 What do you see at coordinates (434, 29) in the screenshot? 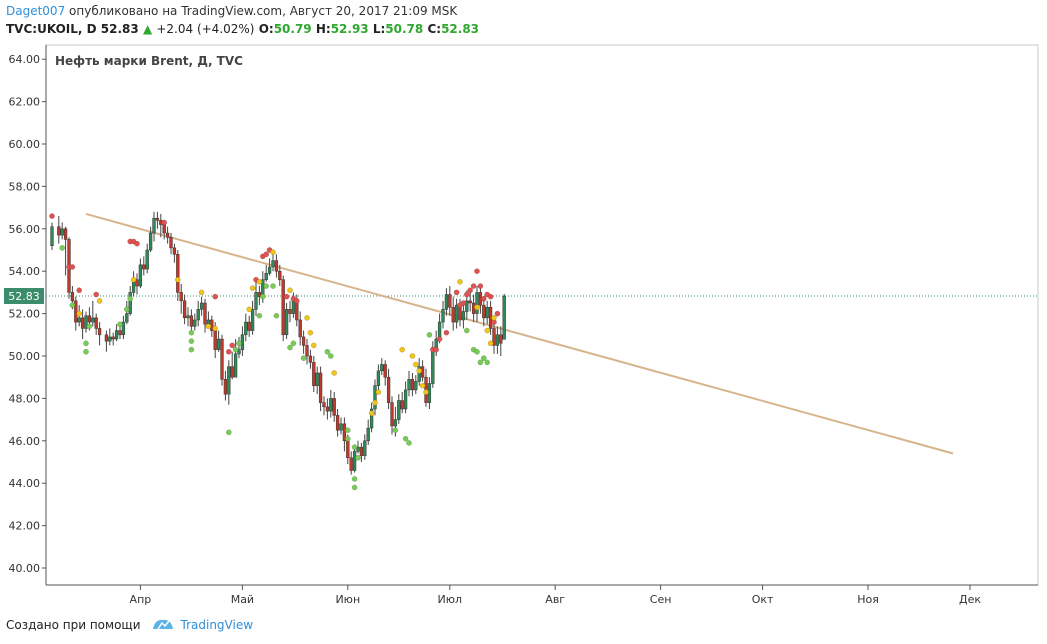
I see `close-label: C:` at bounding box center [434, 29].